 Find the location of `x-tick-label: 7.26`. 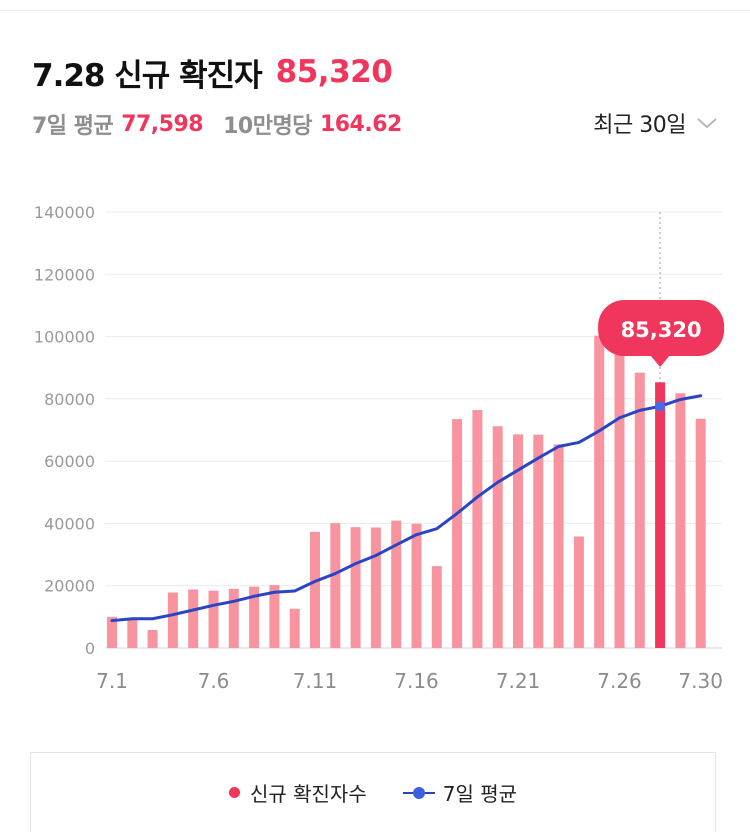

x-tick-label: 7.26 is located at coordinates (619, 681).